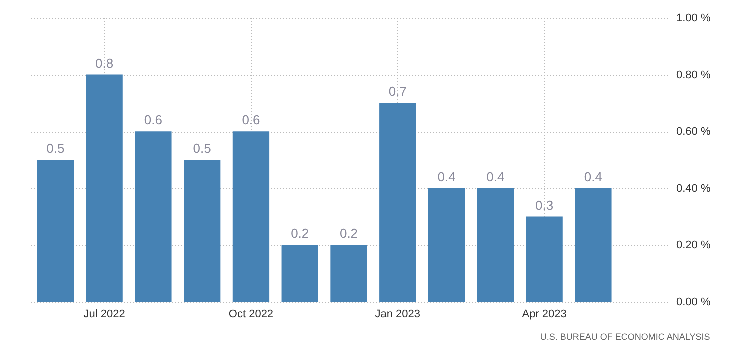 This screenshot has width=731, height=350. Describe the element at coordinates (625, 337) in the screenshot. I see `text: U.S. BUREAU OF ECONOMIC ANALYSIS` at that location.